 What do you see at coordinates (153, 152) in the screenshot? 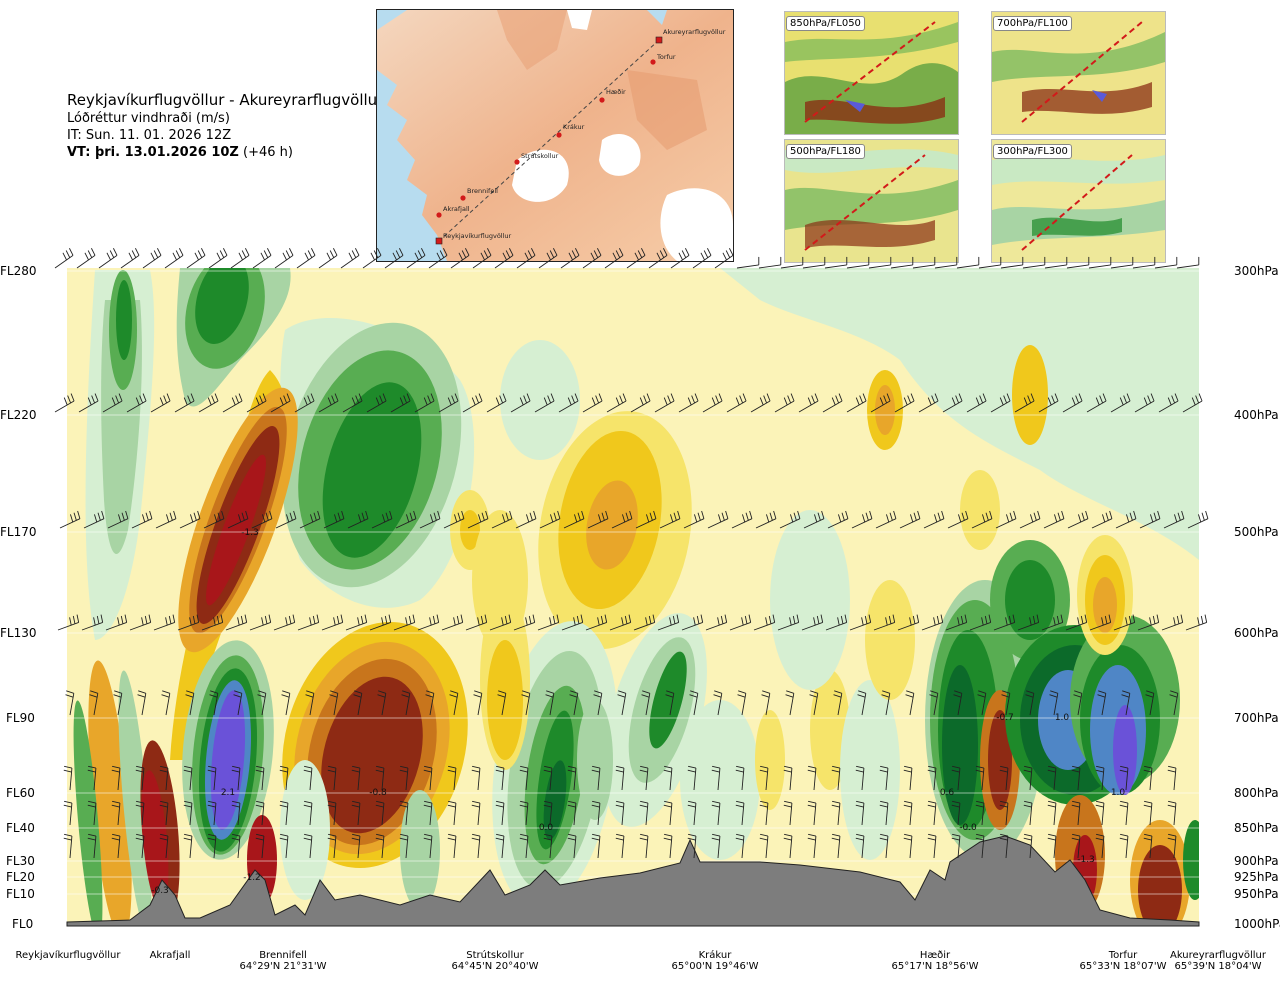
I see `valid-time-label: VT: þri. 13.01.2026 10Z` at bounding box center [153, 152].